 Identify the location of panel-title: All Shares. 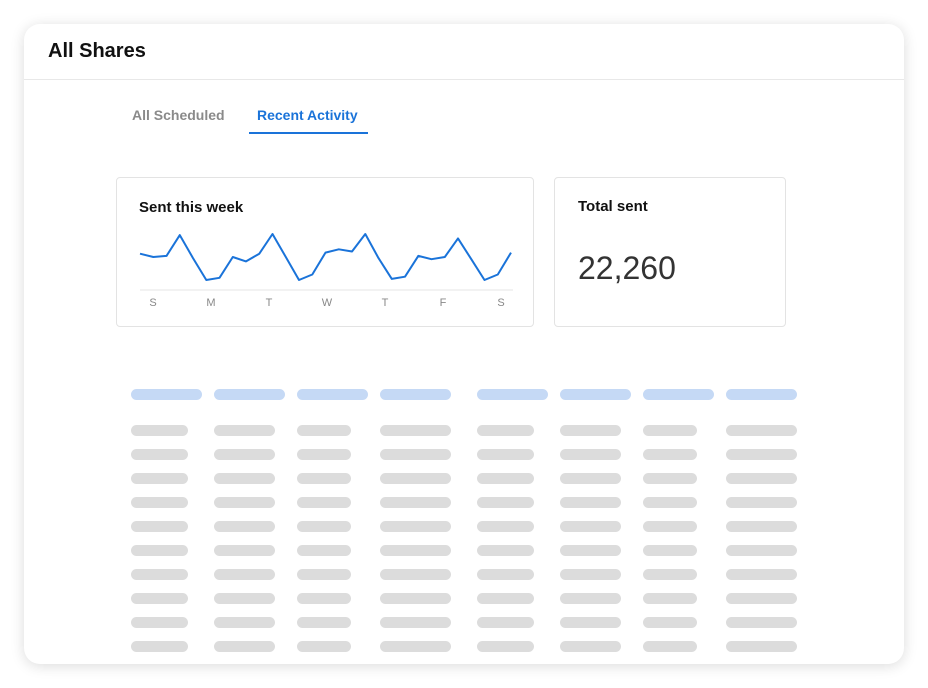
(97, 51).